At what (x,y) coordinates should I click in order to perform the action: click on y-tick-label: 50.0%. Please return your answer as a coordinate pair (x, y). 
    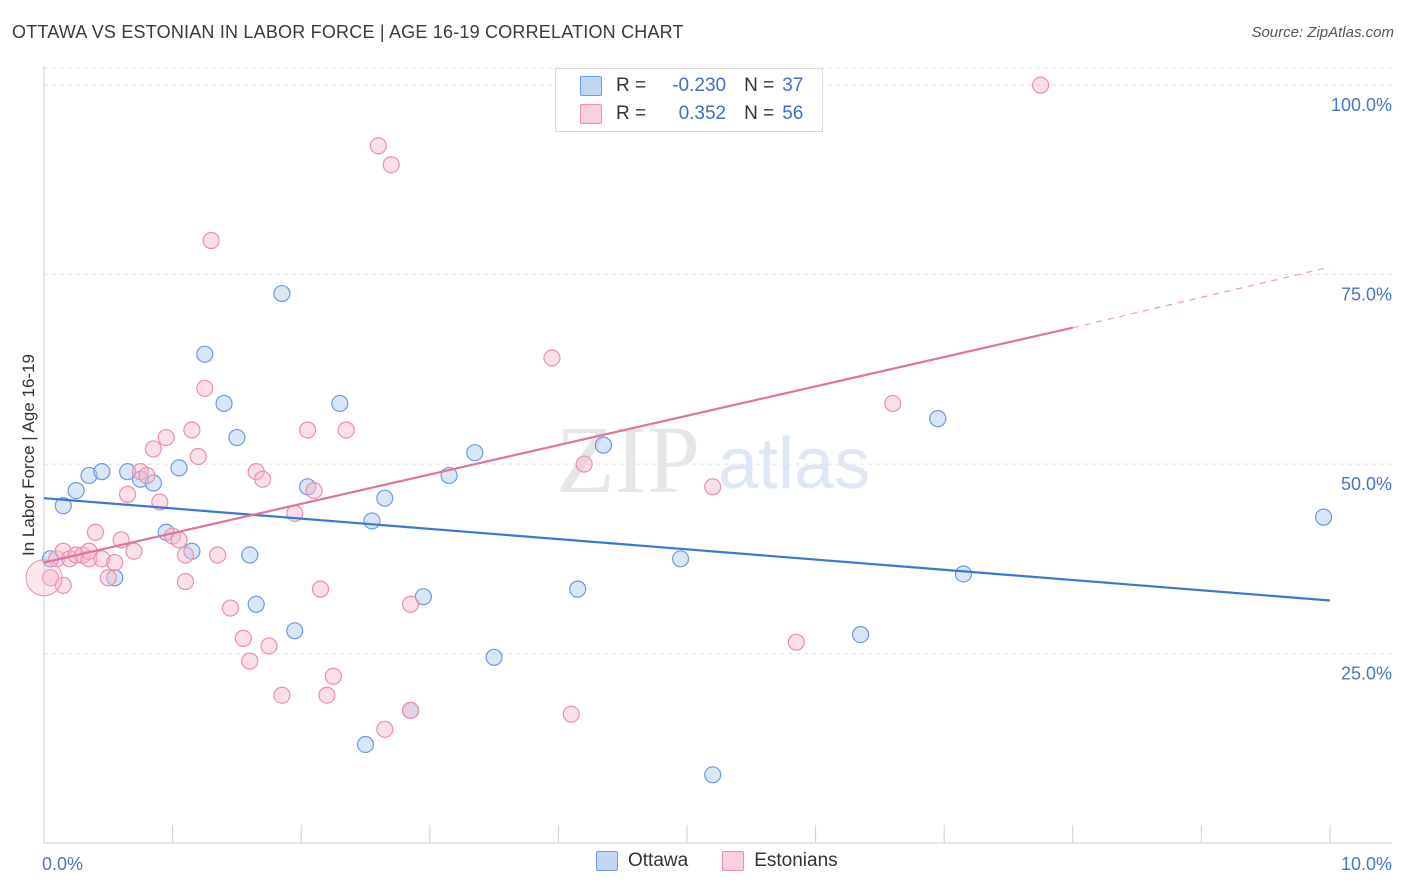
    Looking at the image, I should click on (1366, 484).